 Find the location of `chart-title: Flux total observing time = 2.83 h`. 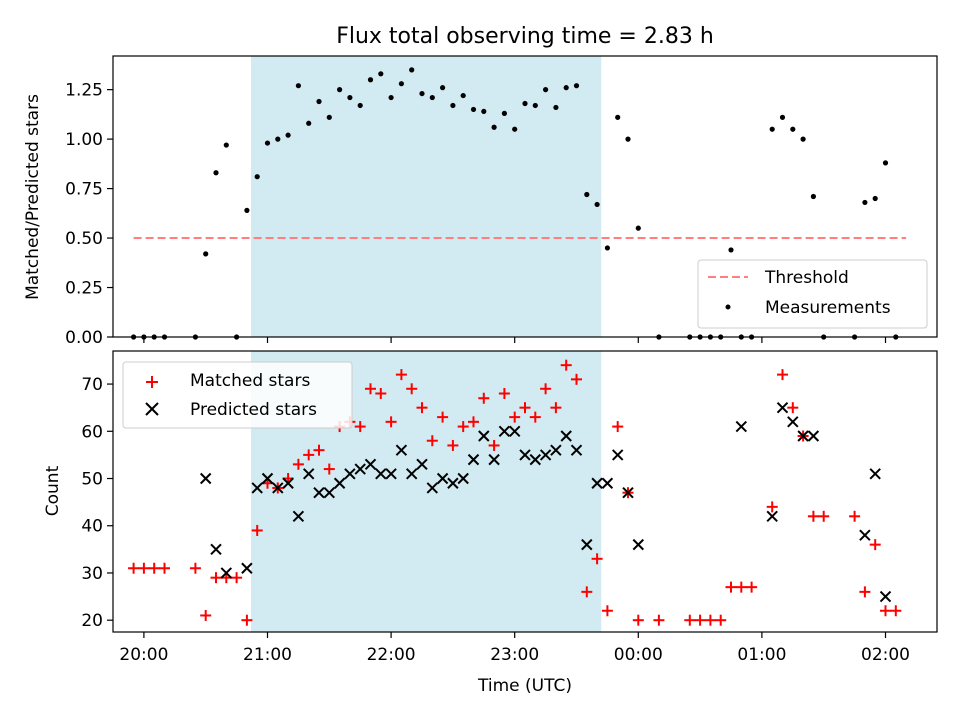

chart-title: Flux total observing time = 2.83 h is located at coordinates (525, 36).